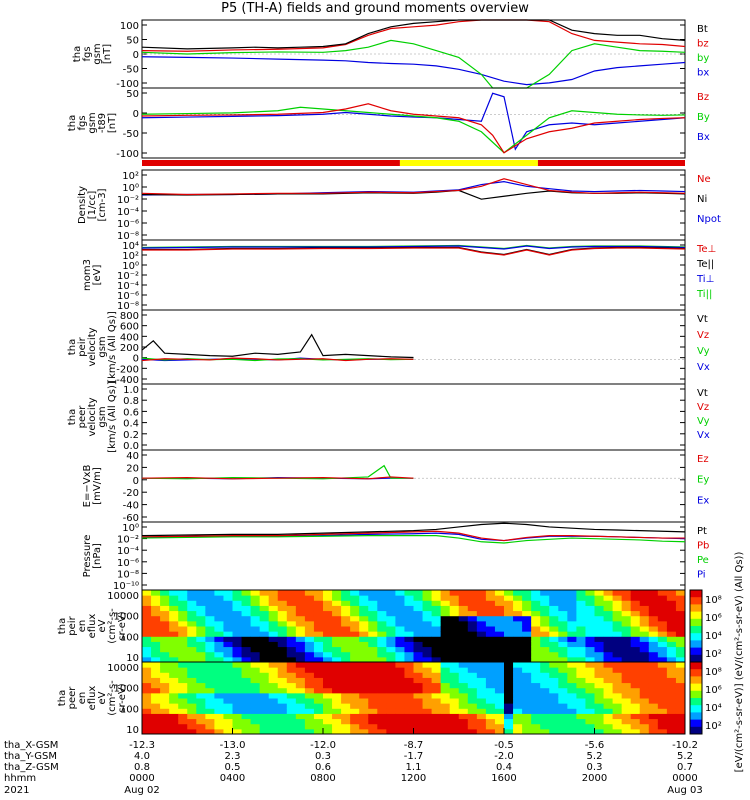 The height and width of the screenshot is (800, 750). What do you see at coordinates (702, 29) in the screenshot?
I see `legend-Bt: Bt` at bounding box center [702, 29].